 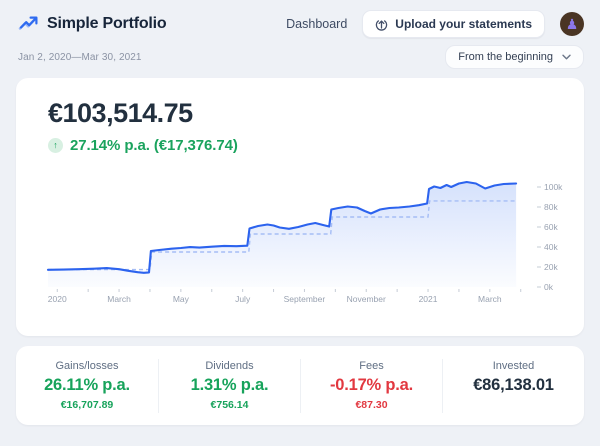 I want to click on brand: Simple Portfolio, so click(x=92, y=24).